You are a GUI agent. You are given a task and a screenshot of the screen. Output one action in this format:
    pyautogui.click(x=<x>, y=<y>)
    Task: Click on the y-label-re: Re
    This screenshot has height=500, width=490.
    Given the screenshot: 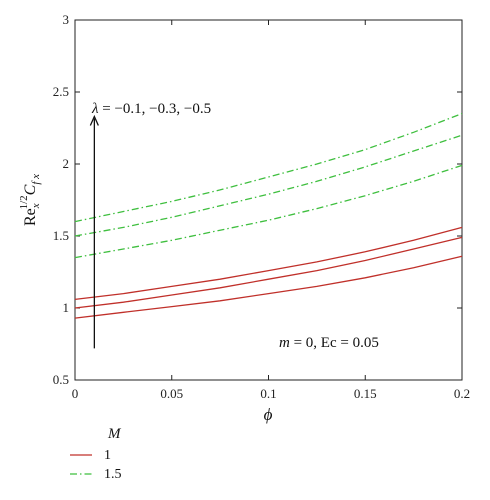 What is the action you would take?
    pyautogui.click(x=30, y=217)
    